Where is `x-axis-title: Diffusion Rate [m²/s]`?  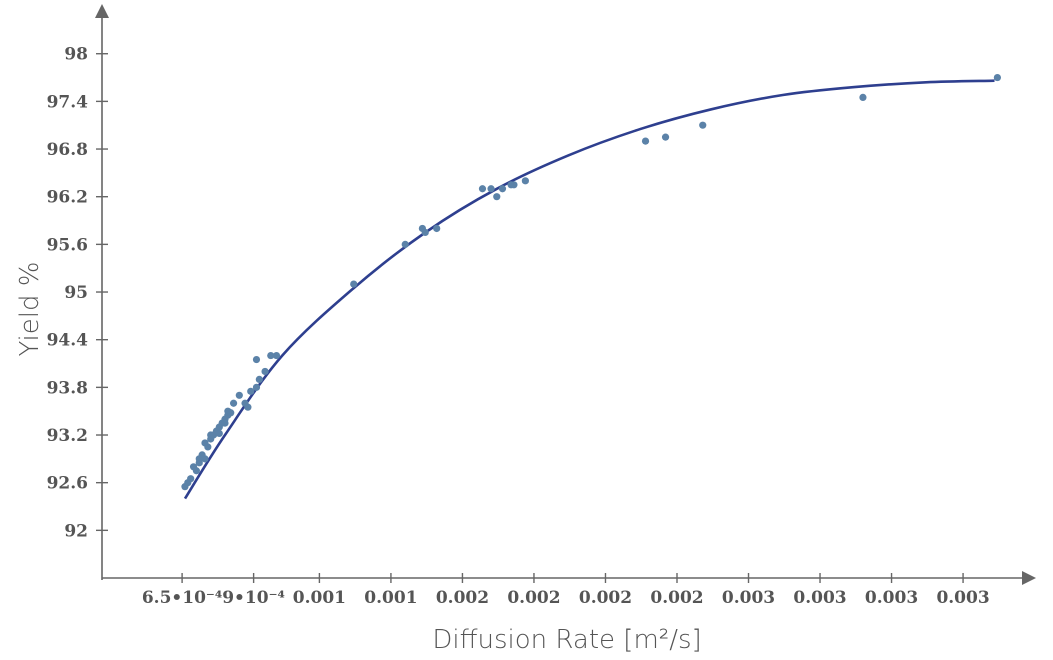 x-axis-title: Diffusion Rate [m²/s] is located at coordinates (566, 640).